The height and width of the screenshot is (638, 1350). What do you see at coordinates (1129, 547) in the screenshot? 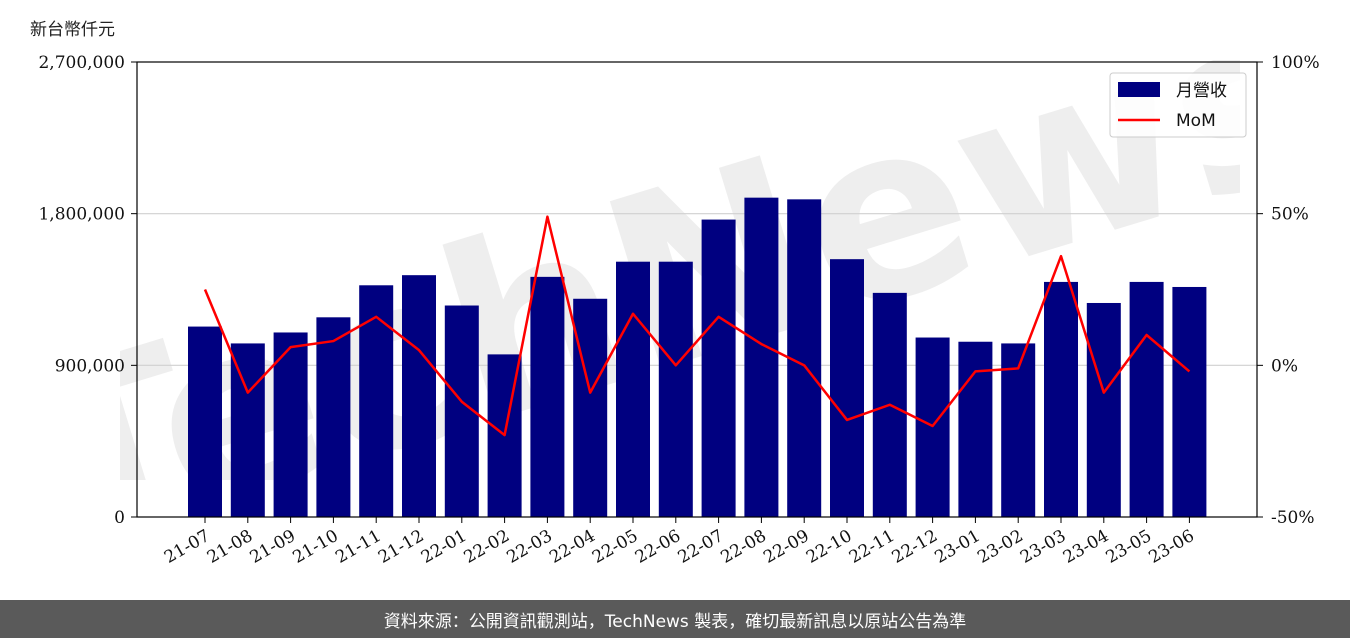
I see `x-tick-label: 23-05` at bounding box center [1129, 547].